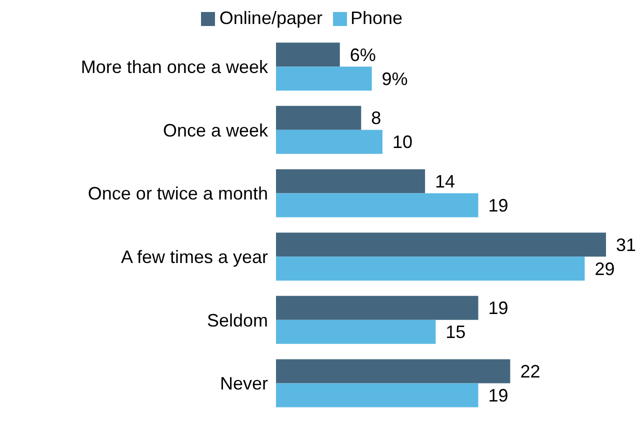 The width and height of the screenshot is (644, 423). Describe the element at coordinates (456, 332) in the screenshot. I see `data-label: 15` at that location.